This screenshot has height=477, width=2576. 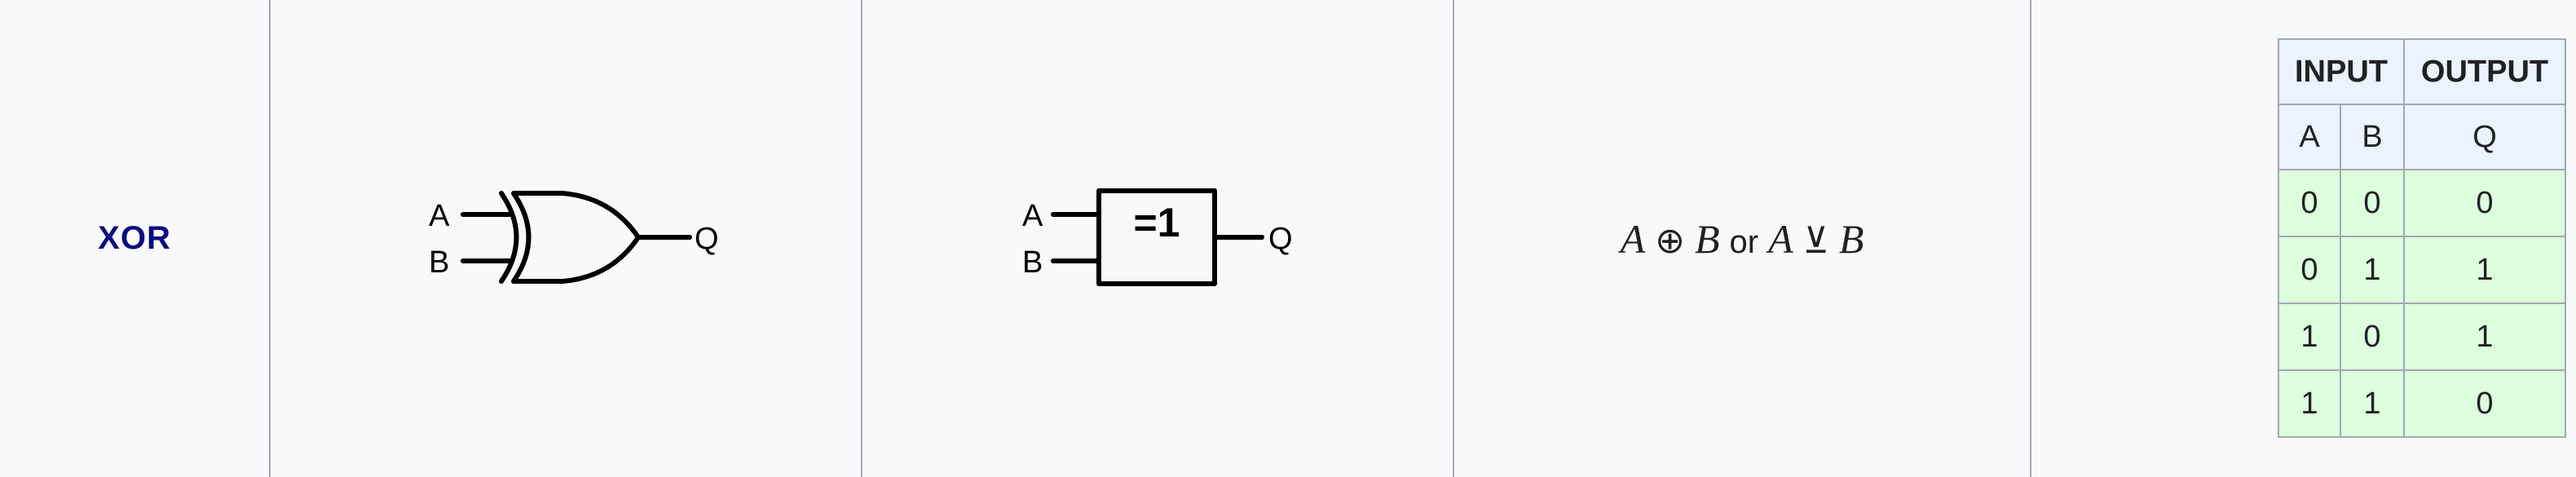 What do you see at coordinates (1633, 238) in the screenshot?
I see `expr-var-a: A` at bounding box center [1633, 238].